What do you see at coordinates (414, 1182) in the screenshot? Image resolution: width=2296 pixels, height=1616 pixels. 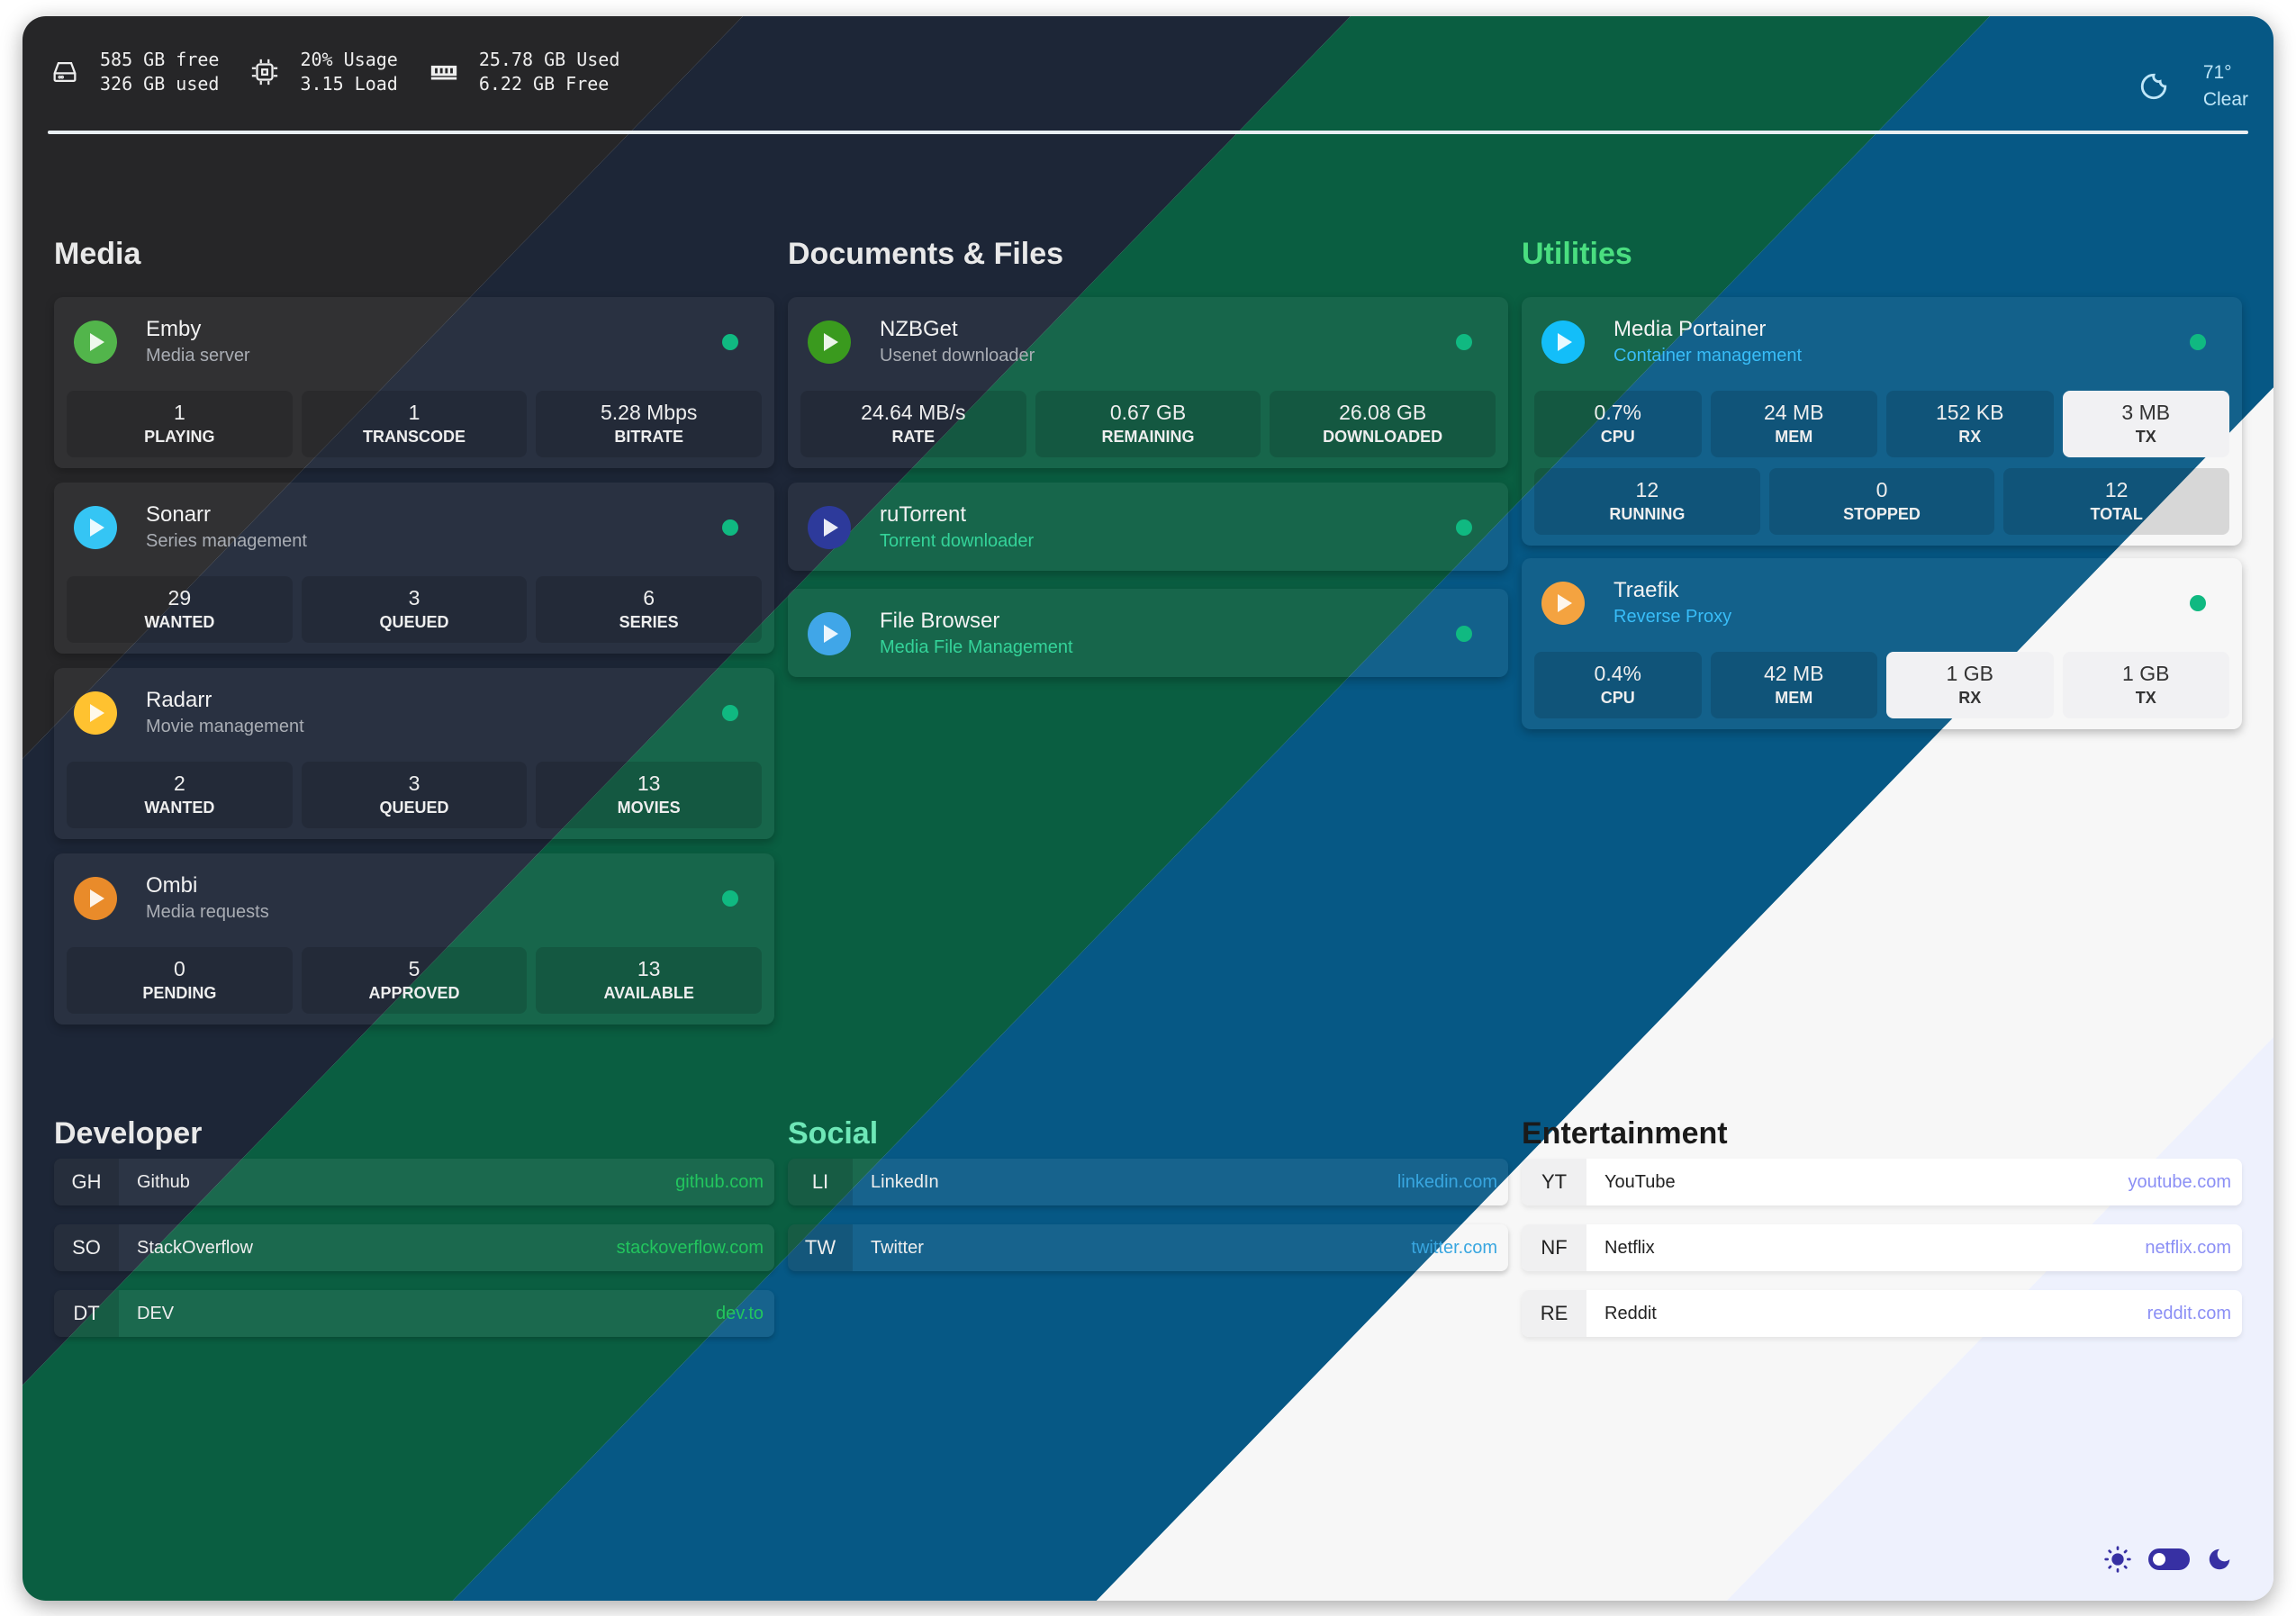 I see `bookmark-github: GH Github github.com` at bounding box center [414, 1182].